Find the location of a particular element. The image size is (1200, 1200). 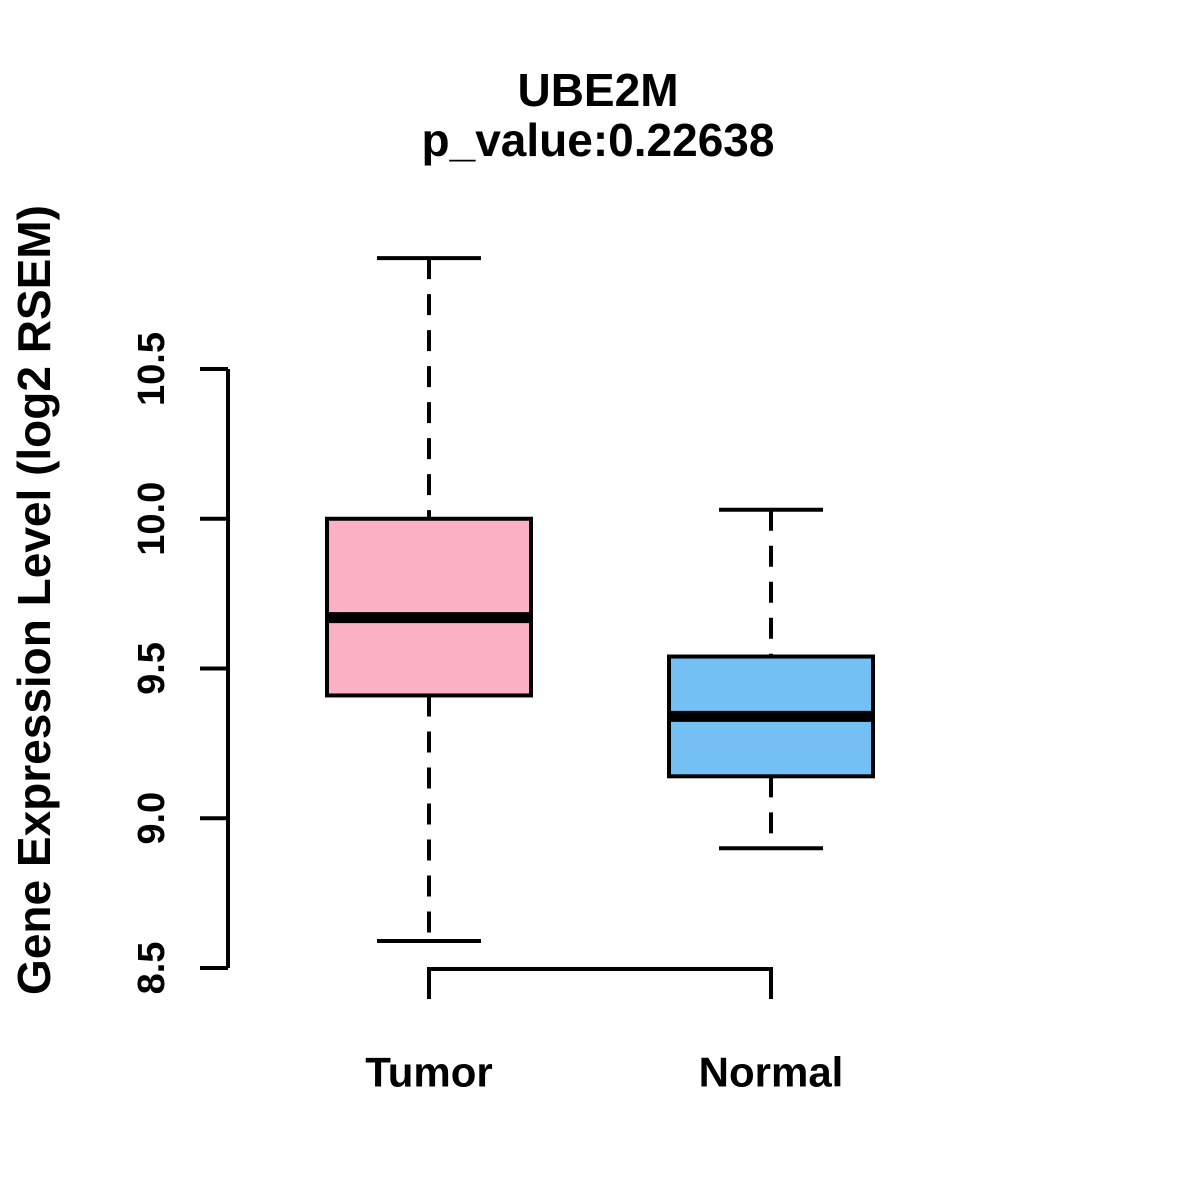

y-tick-label: 9.0 is located at coordinates (152, 818).